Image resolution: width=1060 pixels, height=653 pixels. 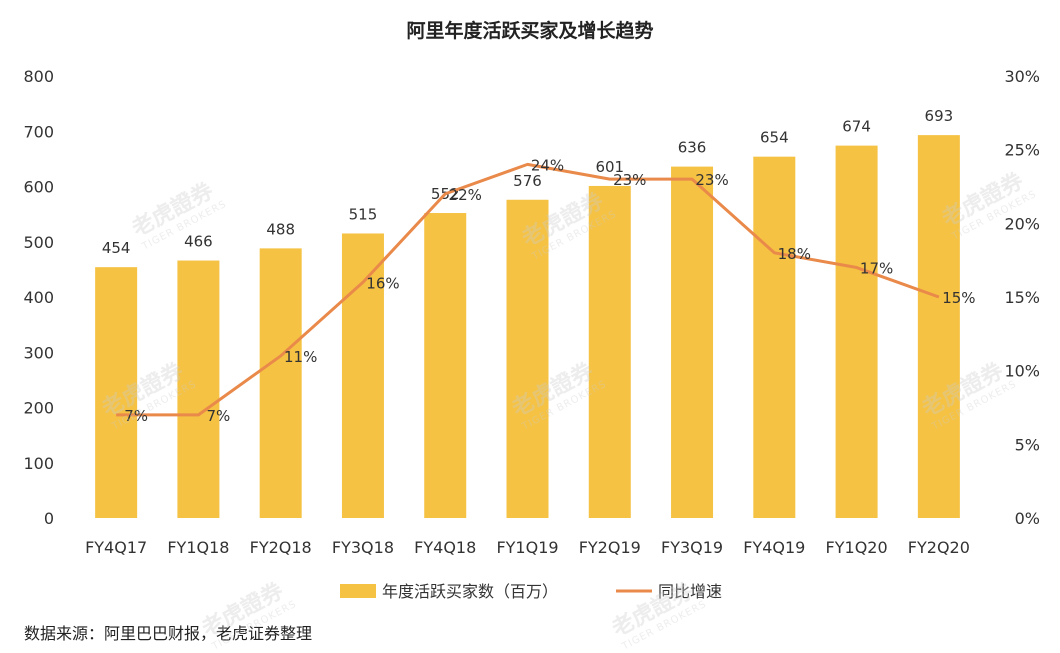 I want to click on right-axis: 0% 5% 10% 15% 20% 25% 30%, so click(x=1022, y=297).